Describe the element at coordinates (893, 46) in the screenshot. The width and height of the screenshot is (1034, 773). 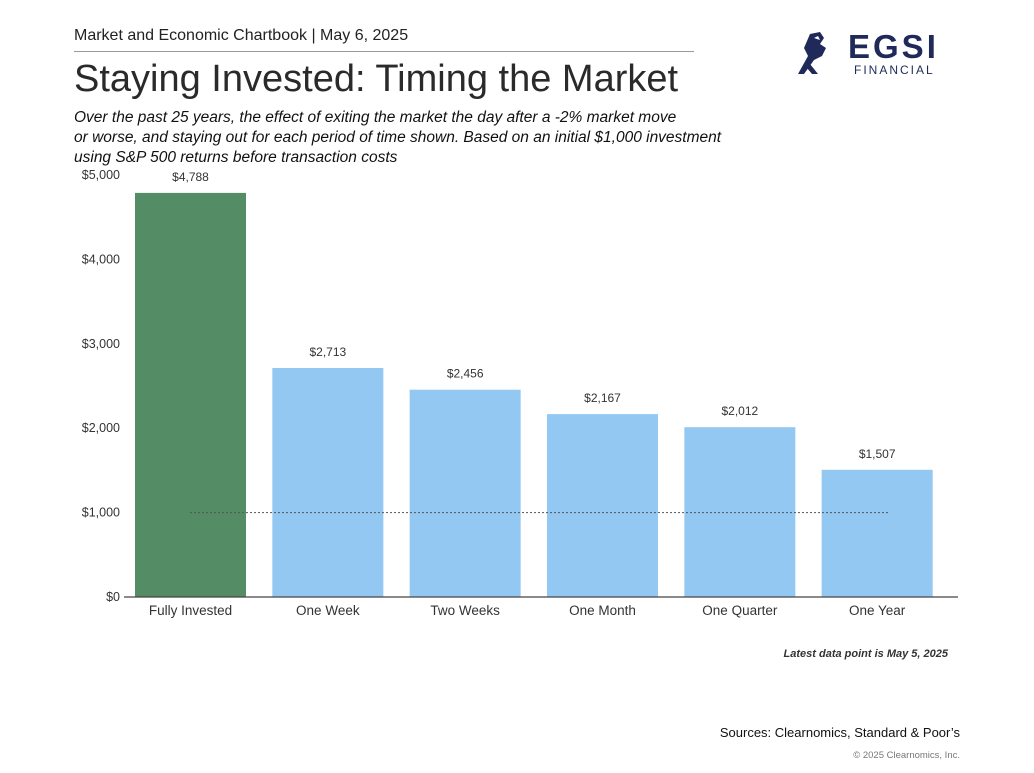
I see `logo-wordmark: EGSI` at that location.